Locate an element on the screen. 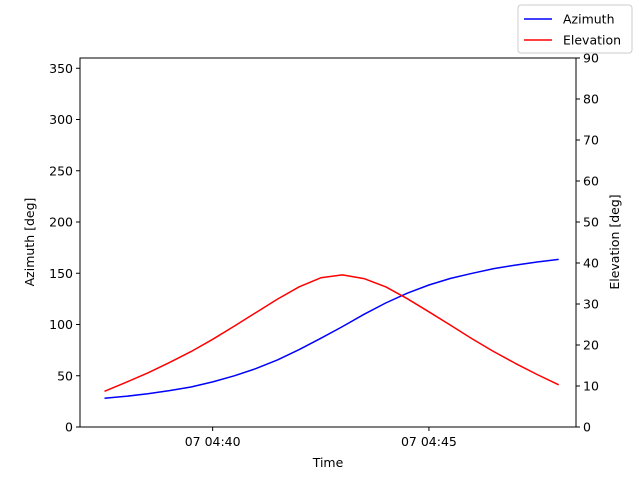 The image size is (640, 480). x-tick-label: 07 04:40 is located at coordinates (213, 441).